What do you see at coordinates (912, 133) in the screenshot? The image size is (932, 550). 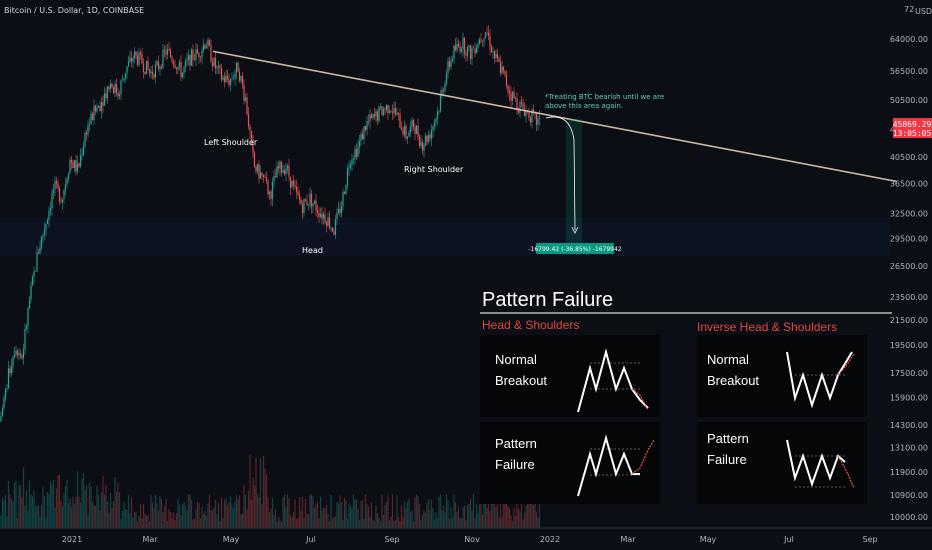 I see `countdown-value: 13:05:05` at bounding box center [912, 133].